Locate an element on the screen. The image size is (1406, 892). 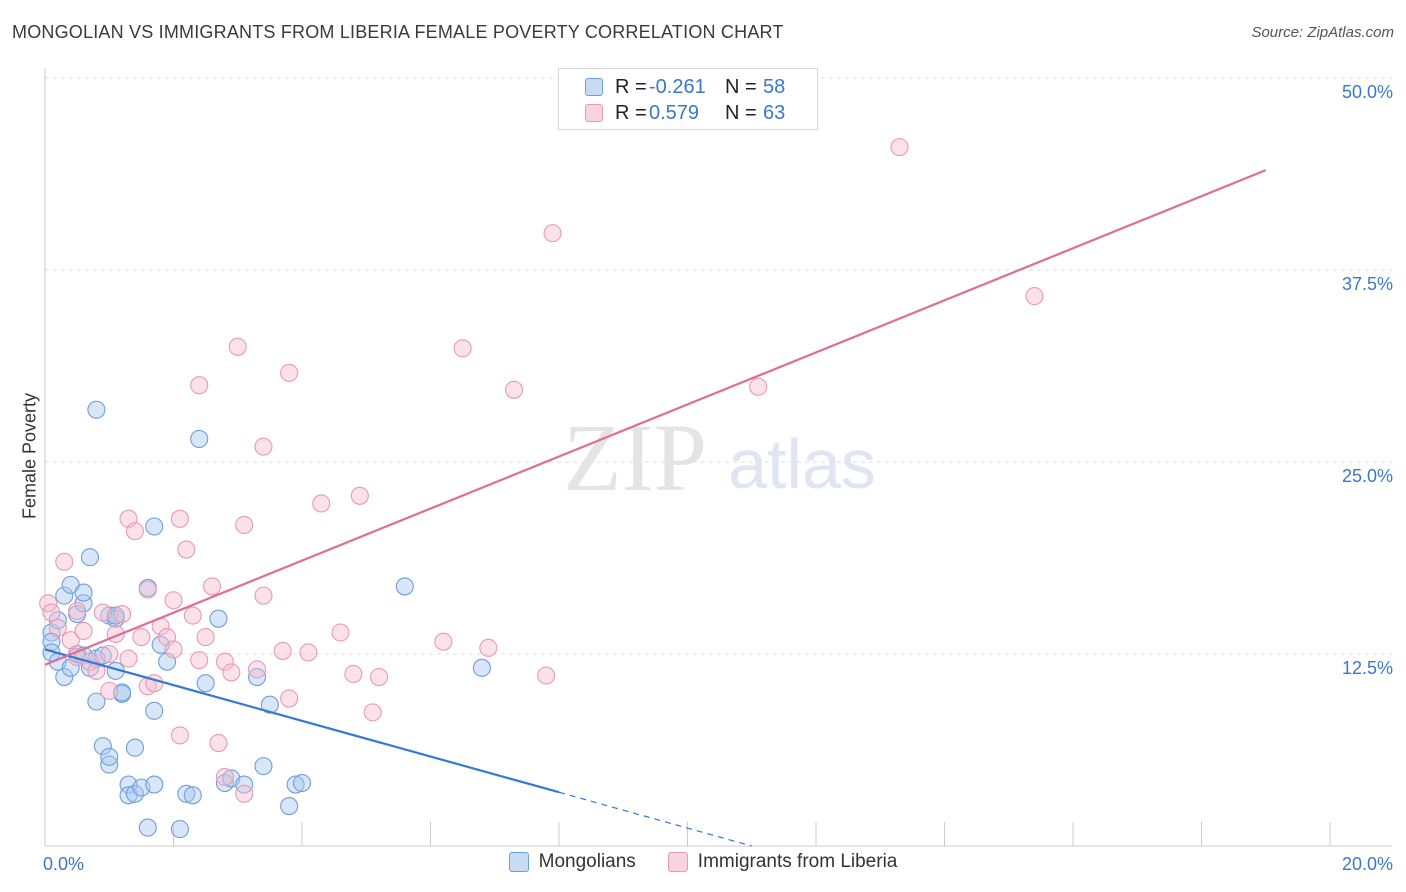
y-tick-label: 50.0% is located at coordinates (1367, 92).